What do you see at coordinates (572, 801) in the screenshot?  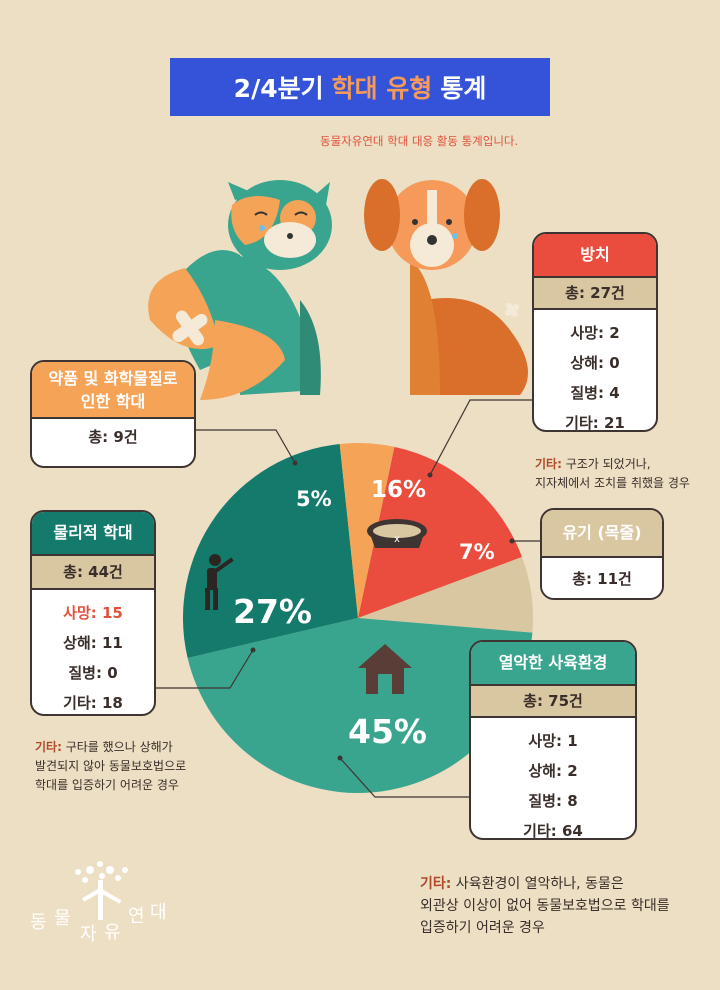 I see `row-value: 8` at bounding box center [572, 801].